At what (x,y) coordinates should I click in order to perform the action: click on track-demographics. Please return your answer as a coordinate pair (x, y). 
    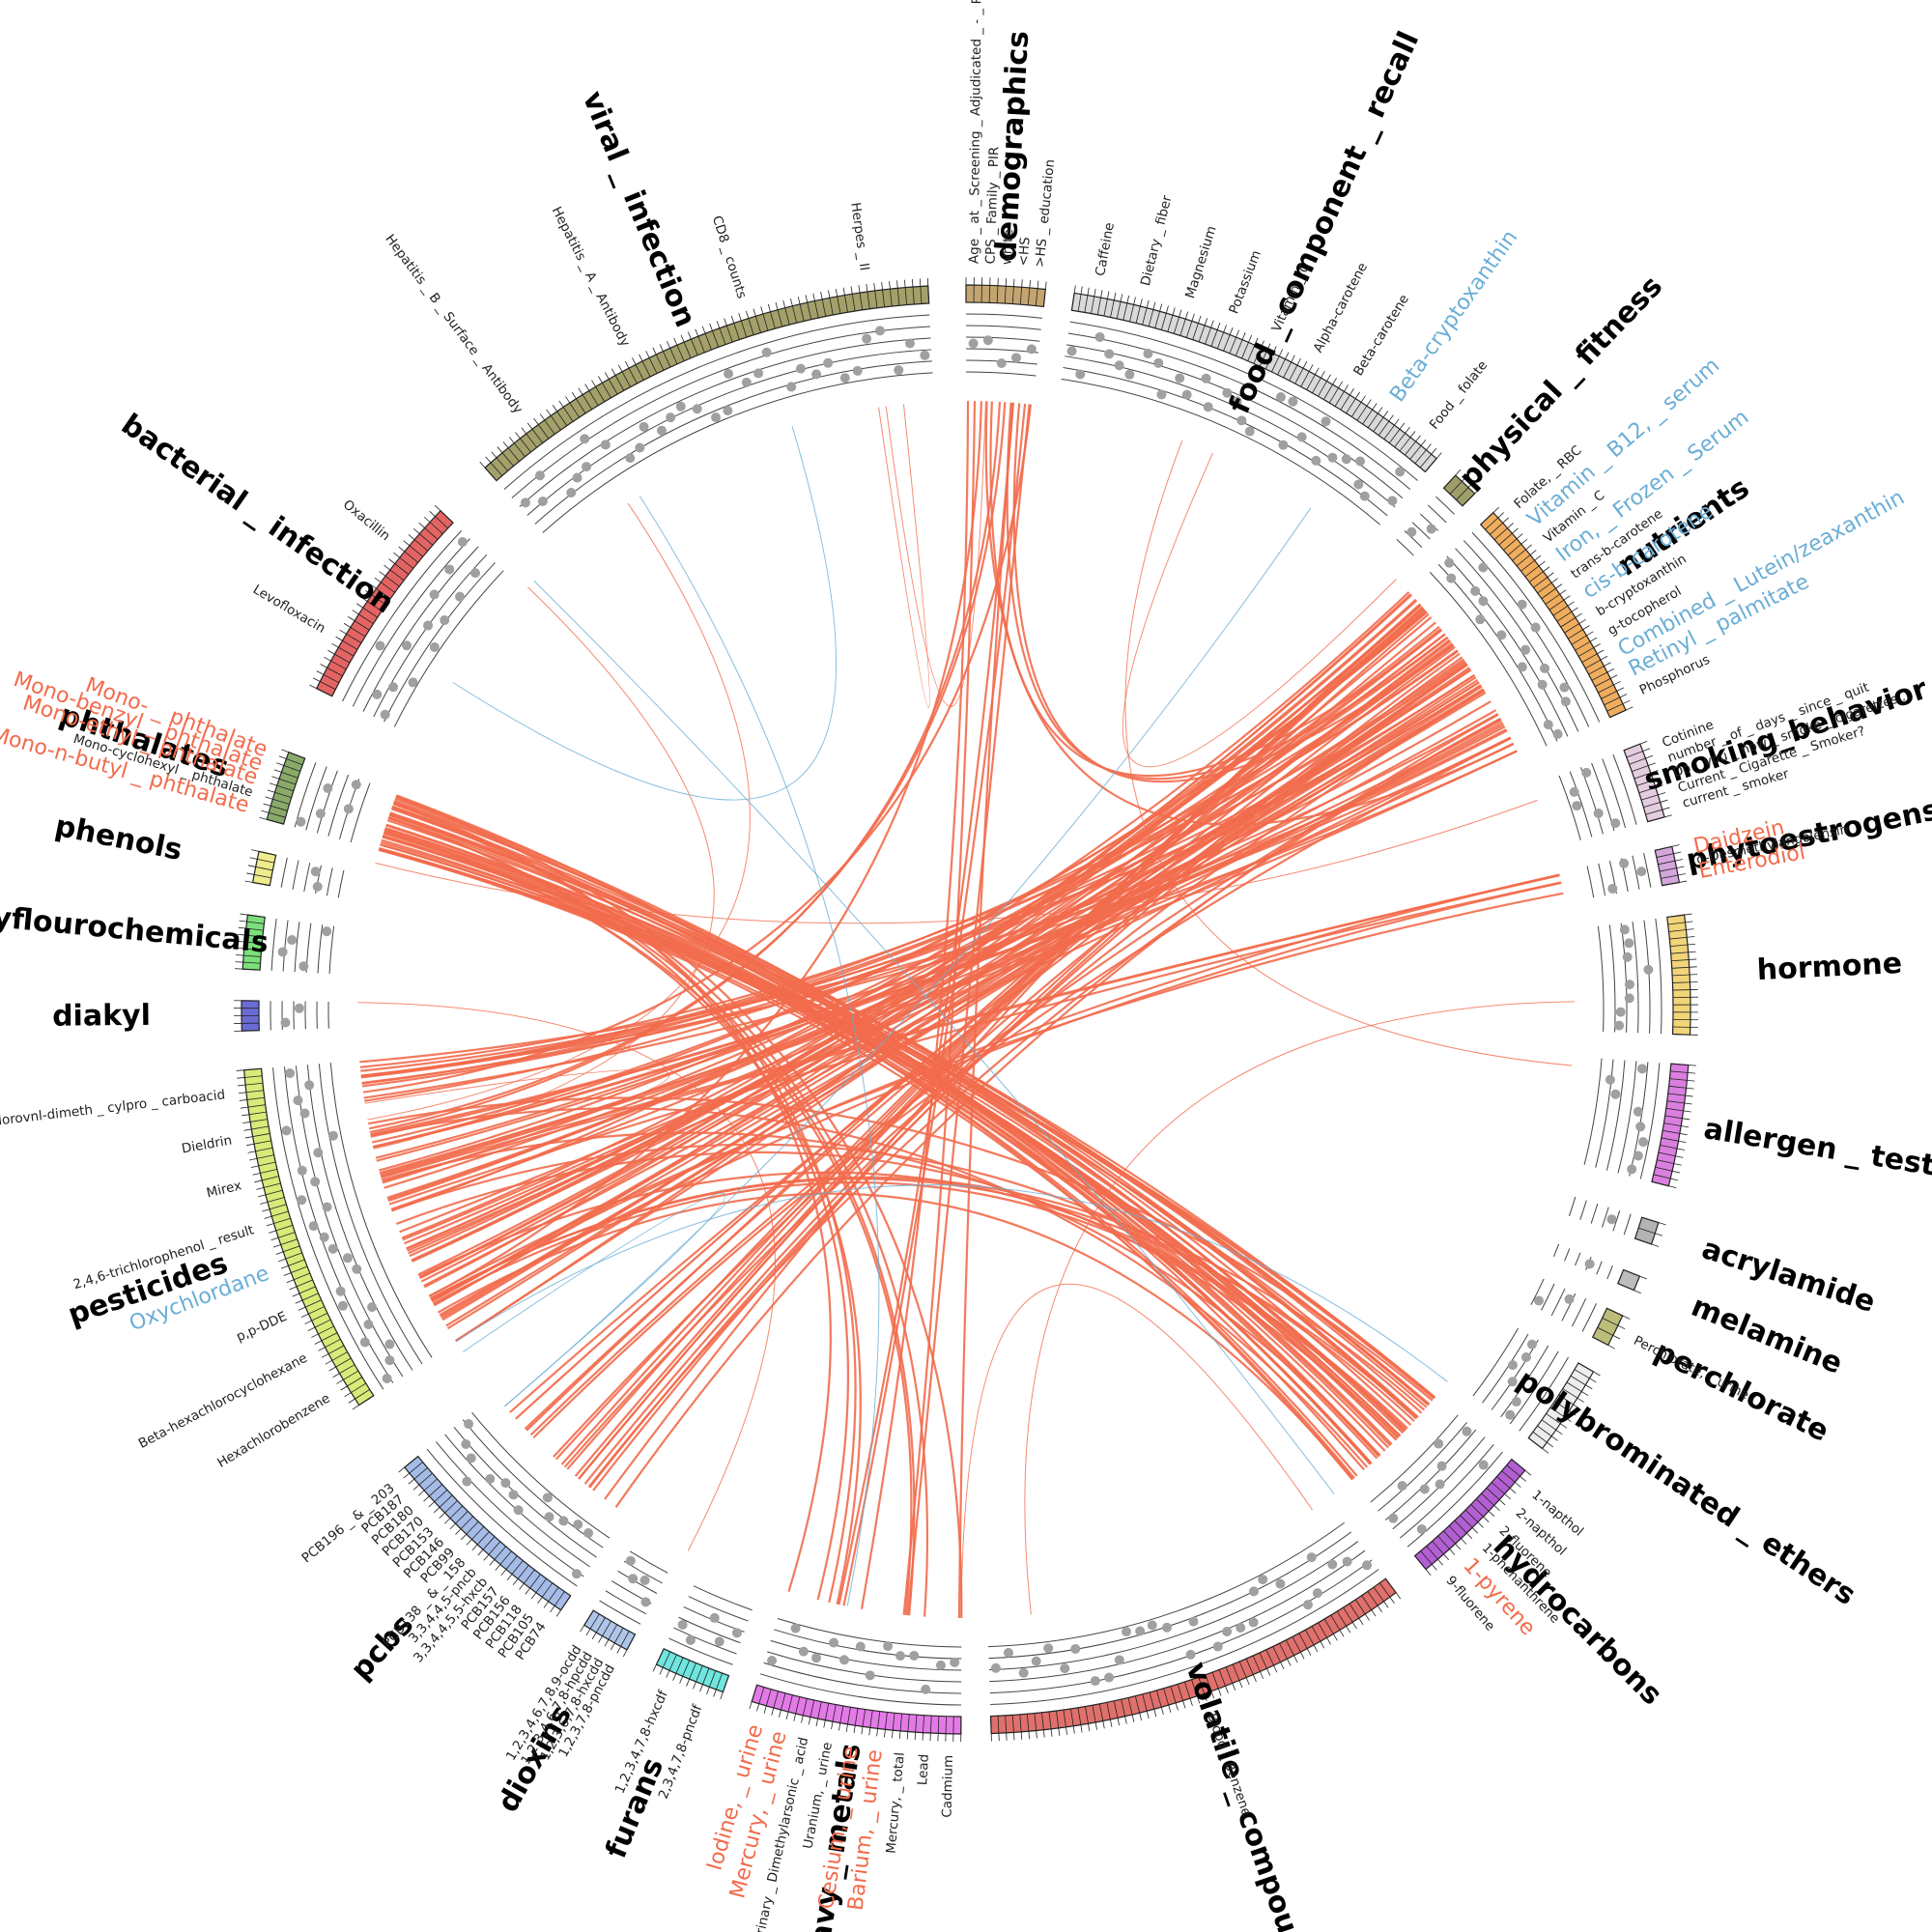
    Looking at the image, I should click on (1006, 327).